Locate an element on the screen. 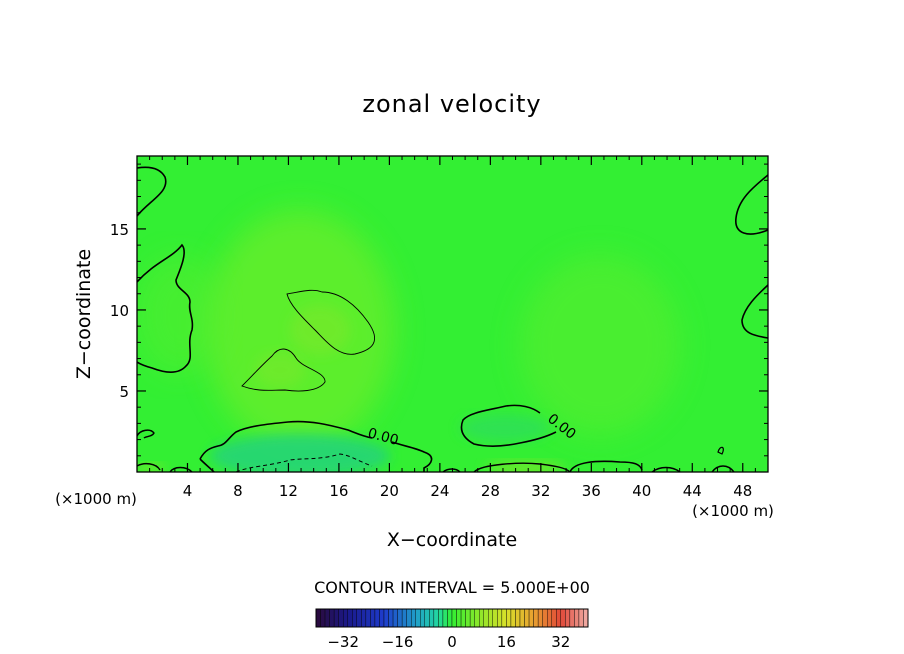 Image resolution: width=904 pixels, height=654 pixels. x-tick-label: 48 is located at coordinates (742, 491).